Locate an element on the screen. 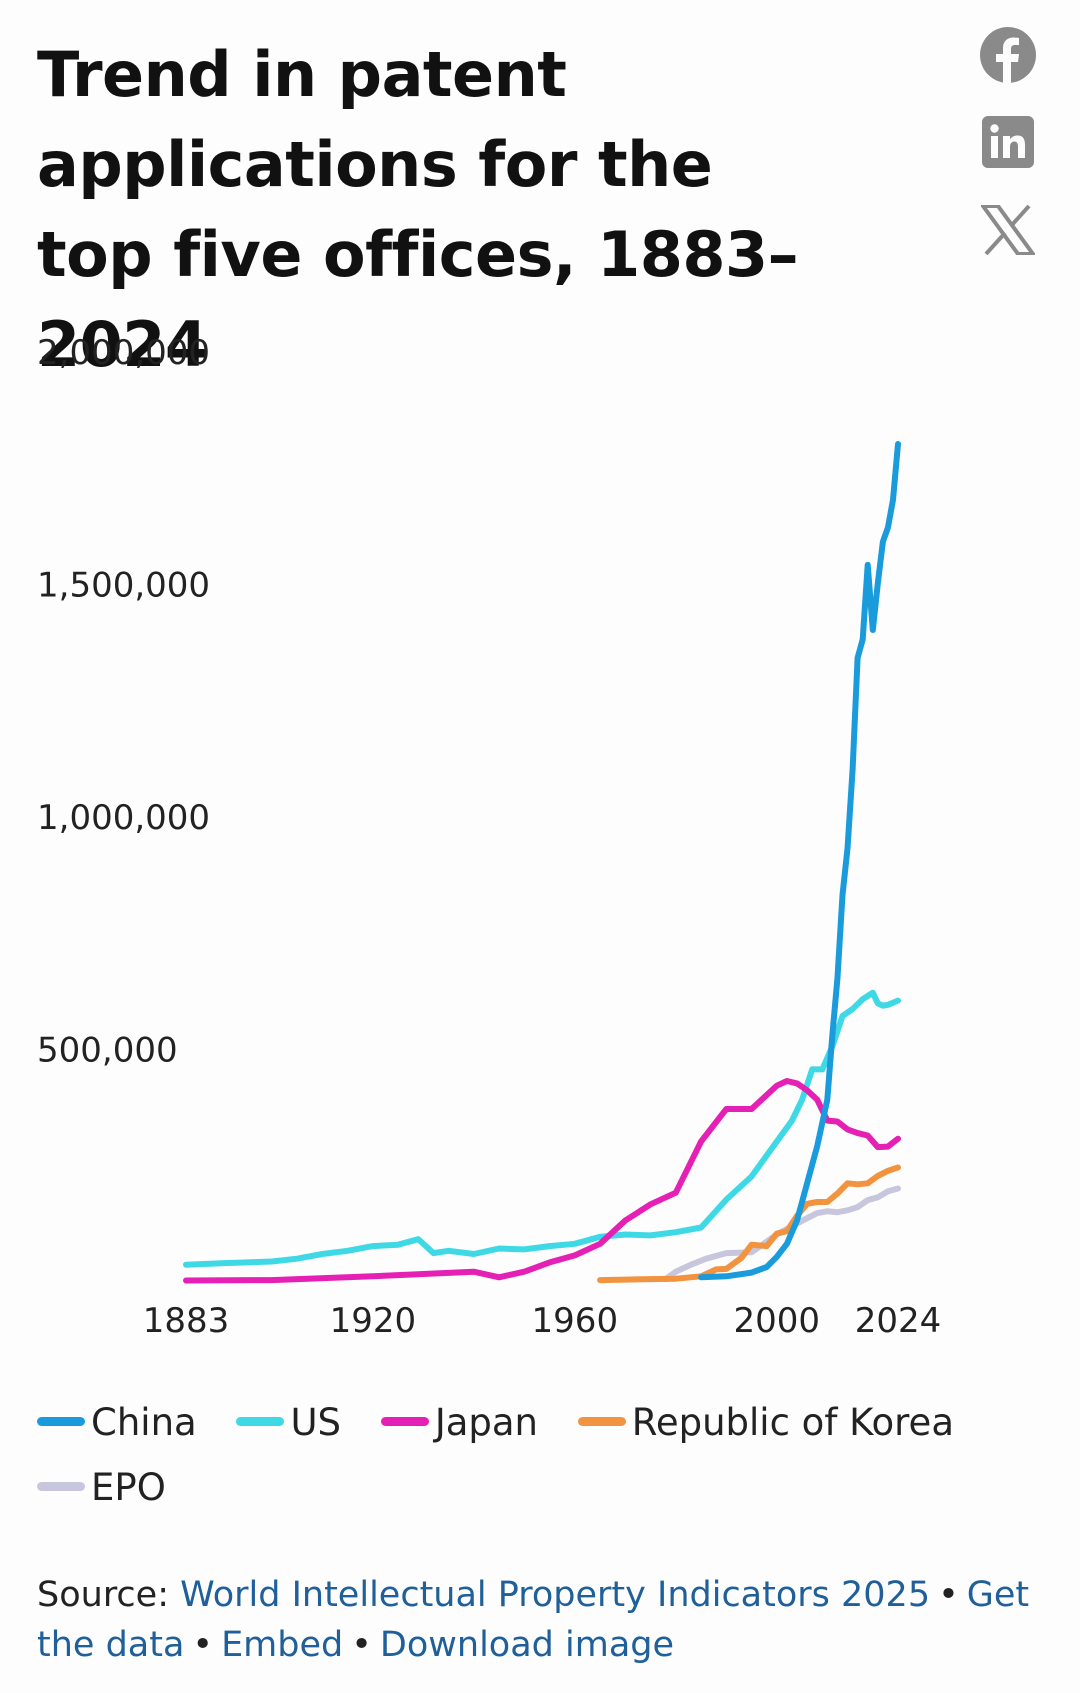 The image size is (1080, 1693). x-share-button is located at coordinates (1008, 230).